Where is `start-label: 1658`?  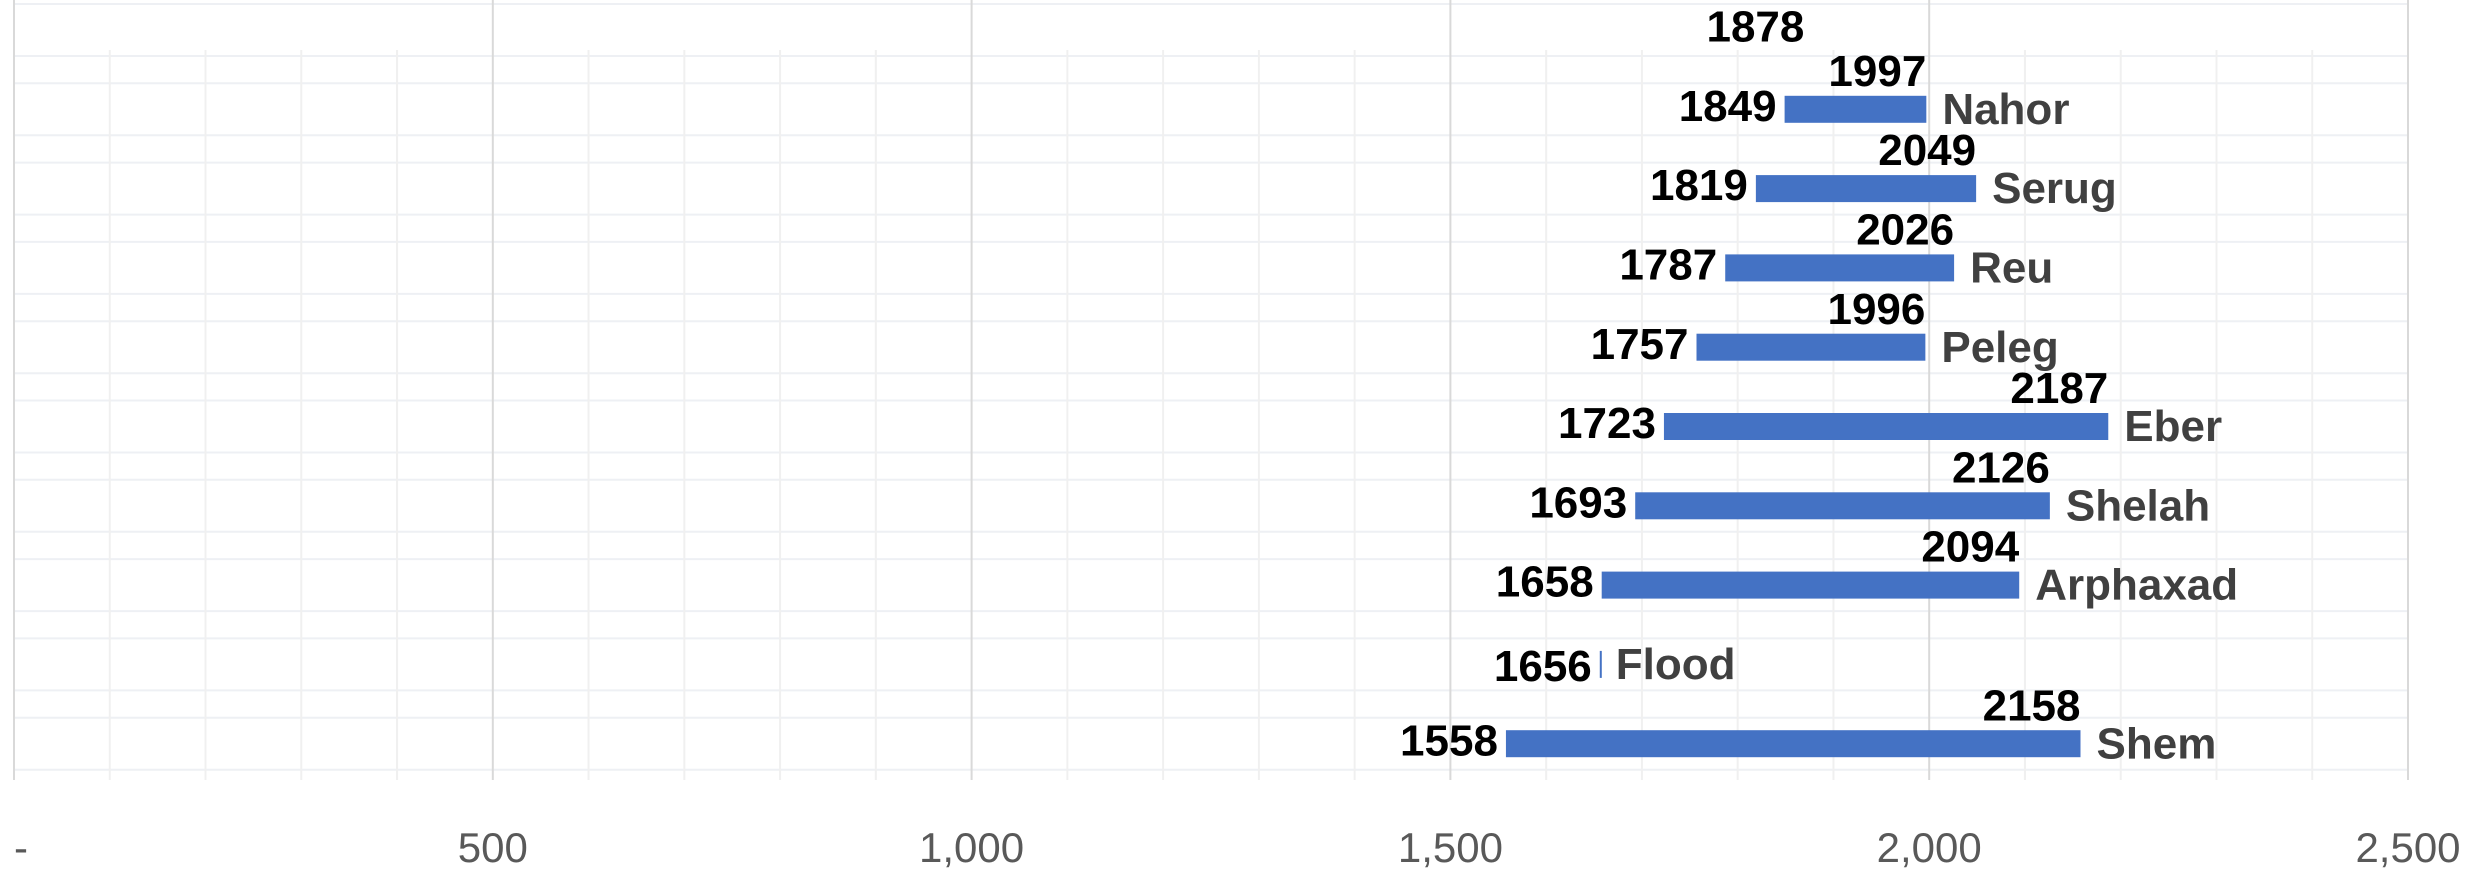 start-label: 1658 is located at coordinates (1545, 582).